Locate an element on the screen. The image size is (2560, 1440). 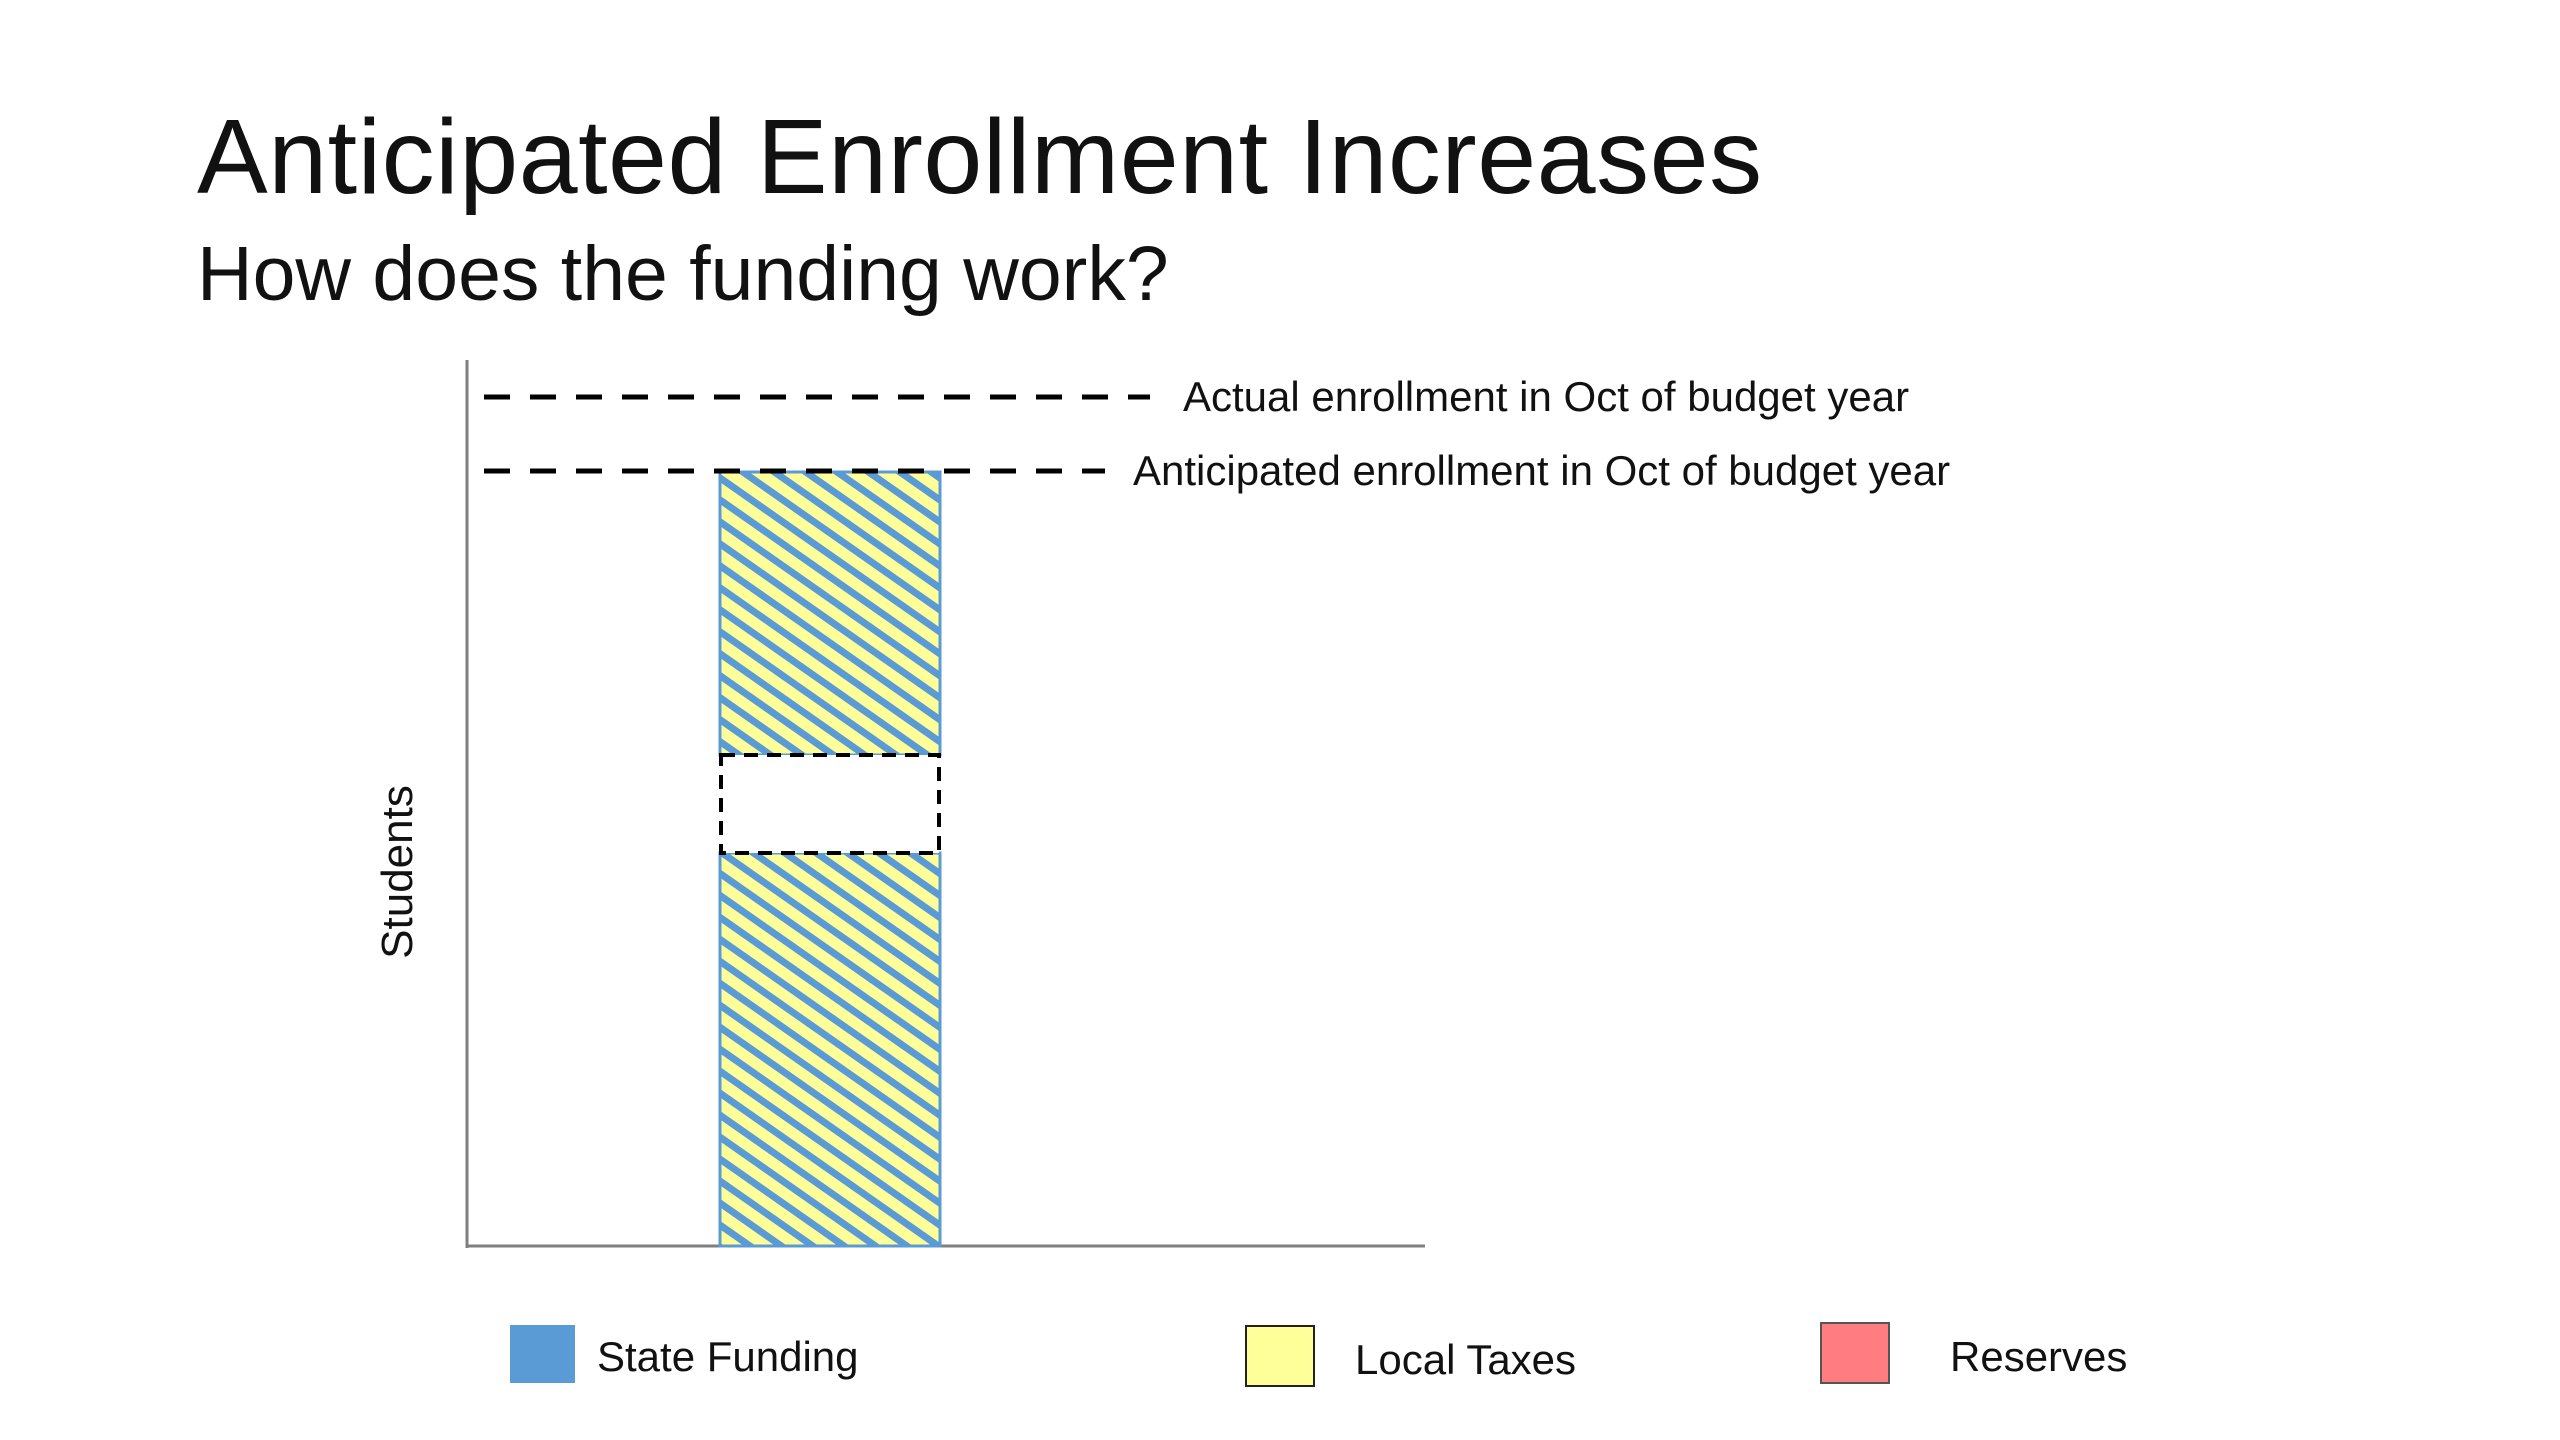
legend-label-local-taxes: Local Taxes is located at coordinates (1465, 1359).